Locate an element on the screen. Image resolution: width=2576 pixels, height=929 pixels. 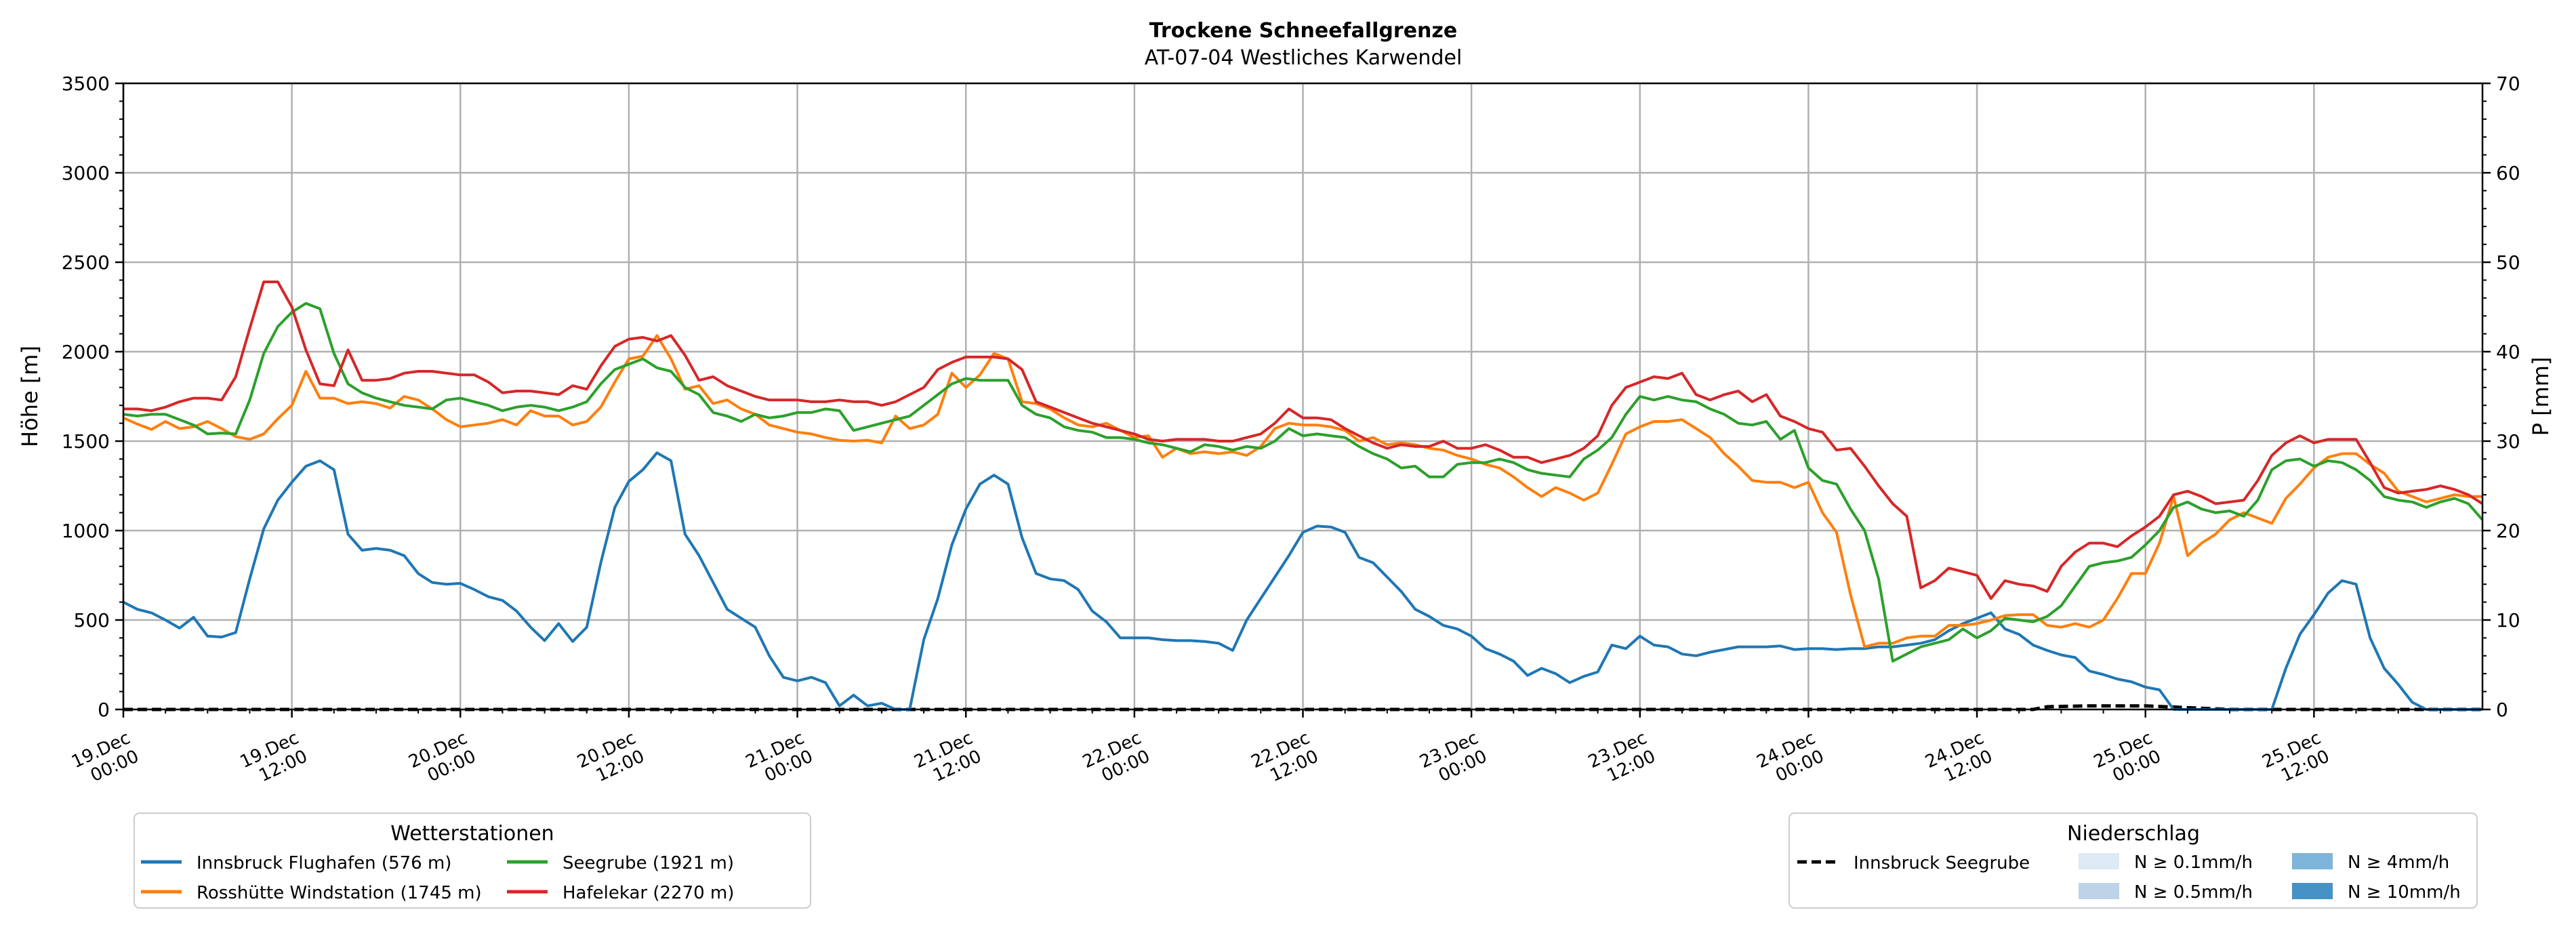
y2-tick-label: 70 is located at coordinates (2508, 84).